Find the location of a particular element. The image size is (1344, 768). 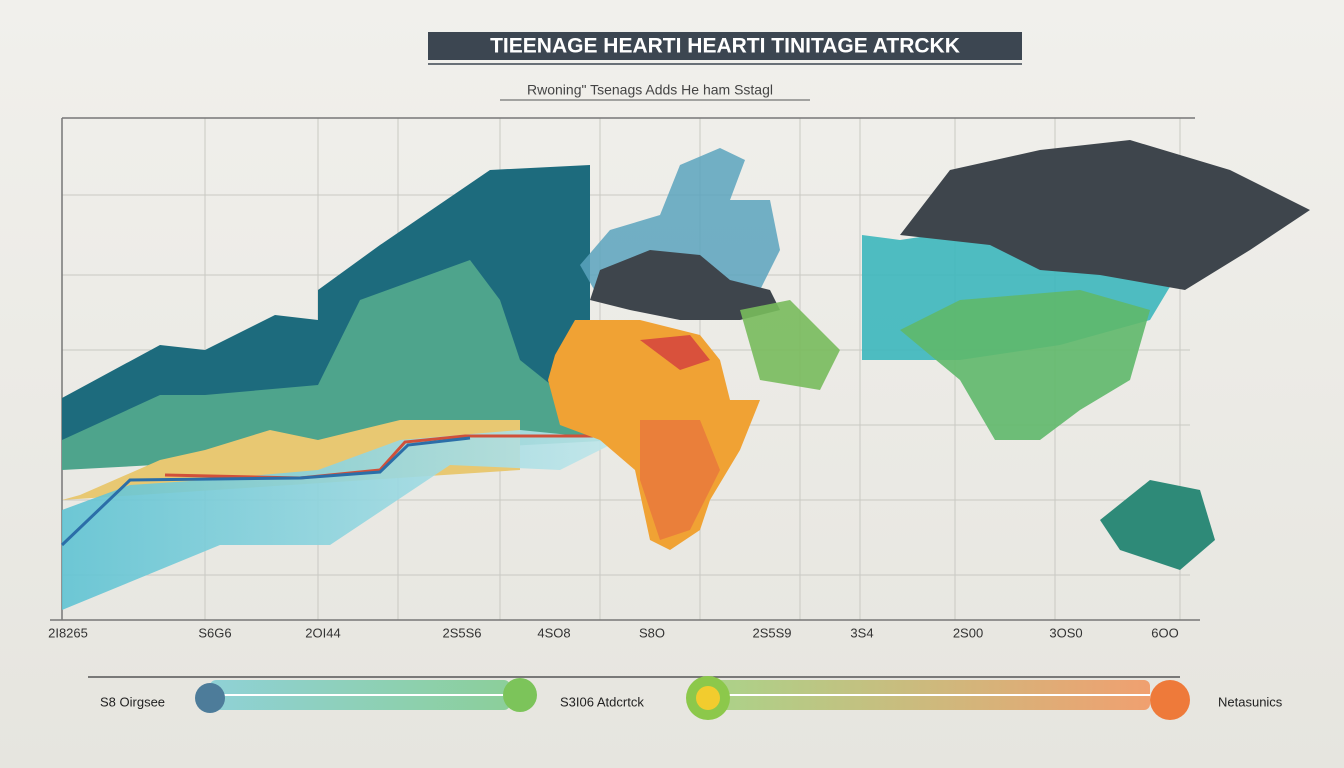

axis-label: 4SO8 is located at coordinates (553, 632).